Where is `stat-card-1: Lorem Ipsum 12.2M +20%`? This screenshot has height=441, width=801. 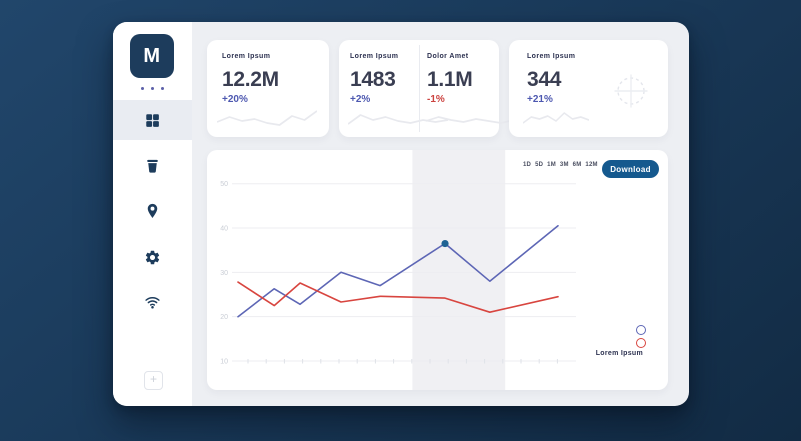 stat-card-1: Lorem Ipsum 12.2M +20% is located at coordinates (268, 88).